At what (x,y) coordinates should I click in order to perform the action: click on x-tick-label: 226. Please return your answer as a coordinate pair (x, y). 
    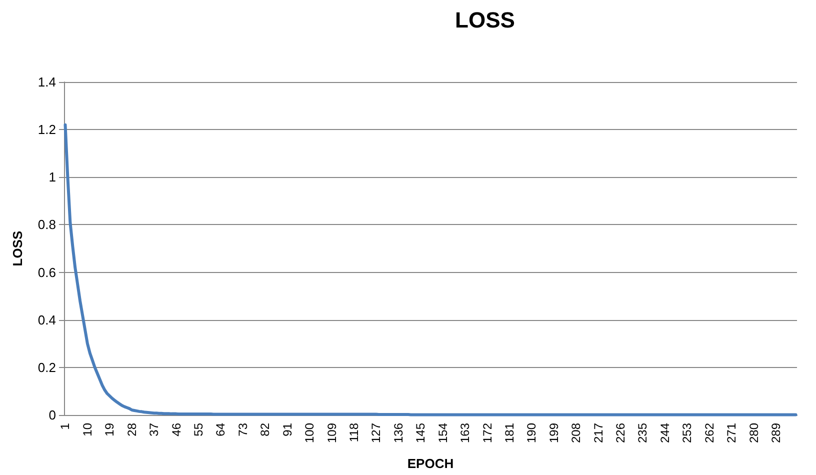
    Looking at the image, I should click on (621, 433).